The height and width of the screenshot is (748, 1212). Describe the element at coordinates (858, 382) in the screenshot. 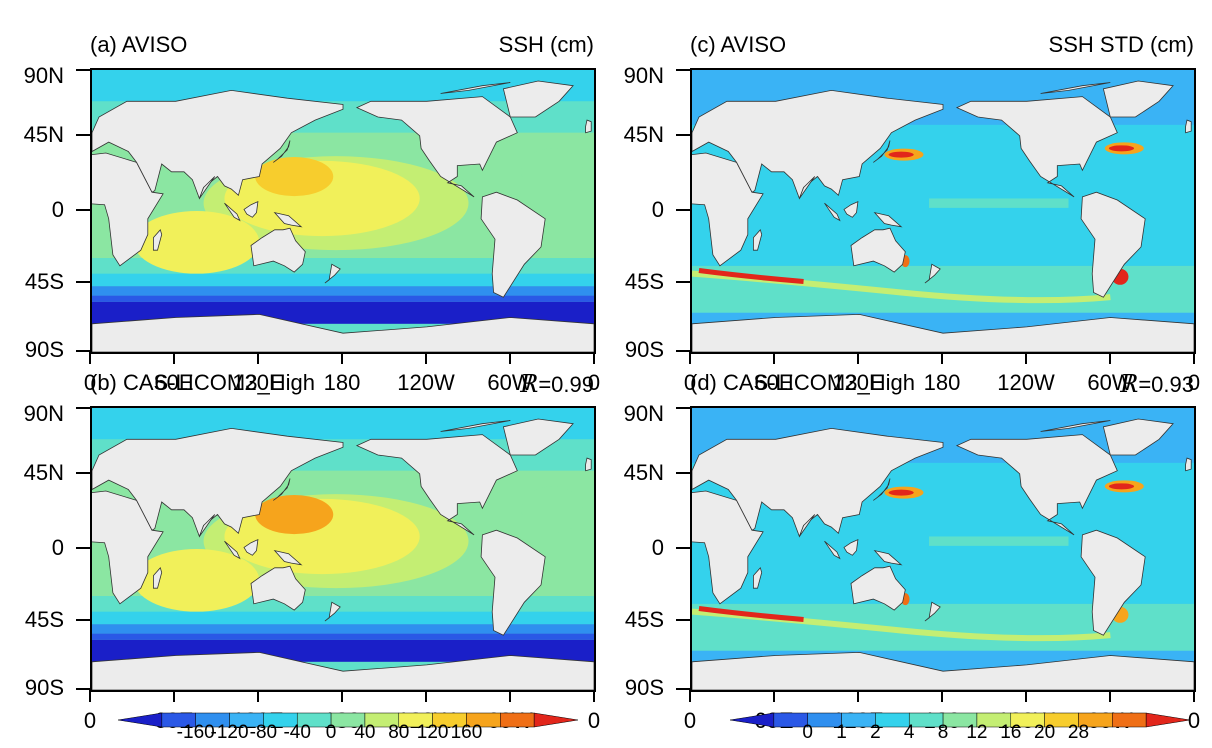

I see `longitude-label: 120E` at that location.